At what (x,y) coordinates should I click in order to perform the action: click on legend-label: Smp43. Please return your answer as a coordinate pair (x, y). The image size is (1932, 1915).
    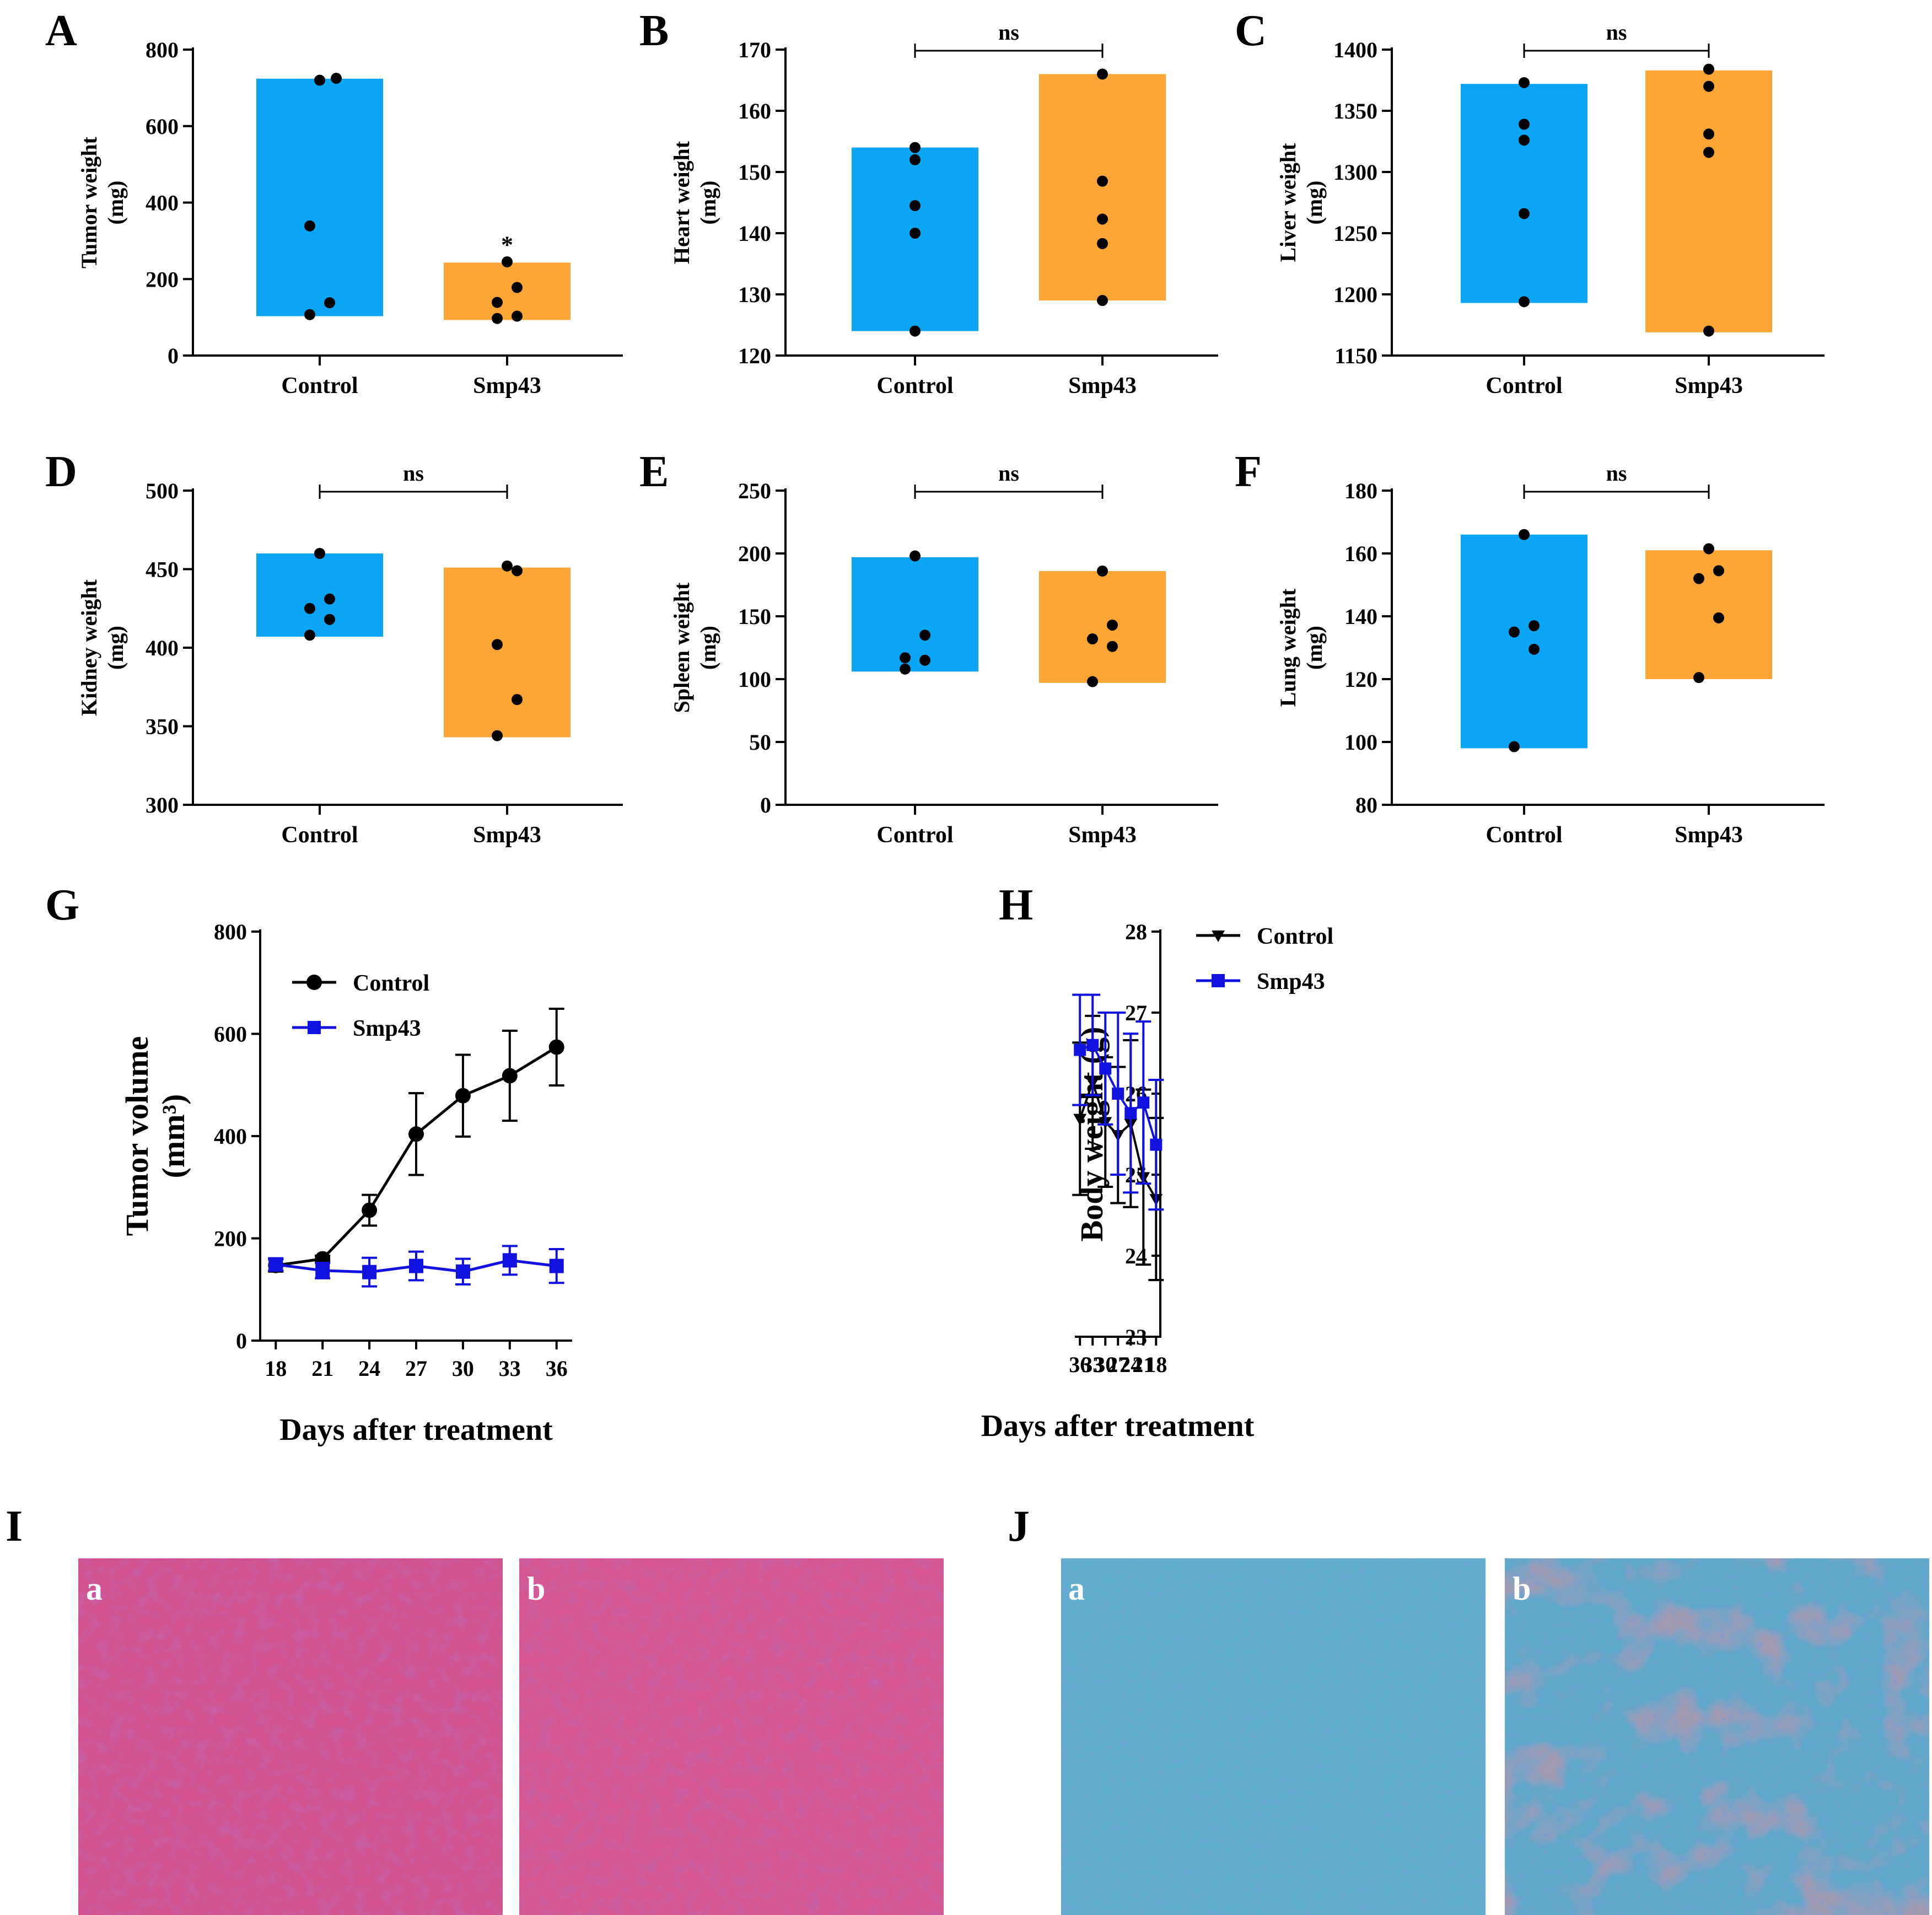
    Looking at the image, I should click on (1291, 981).